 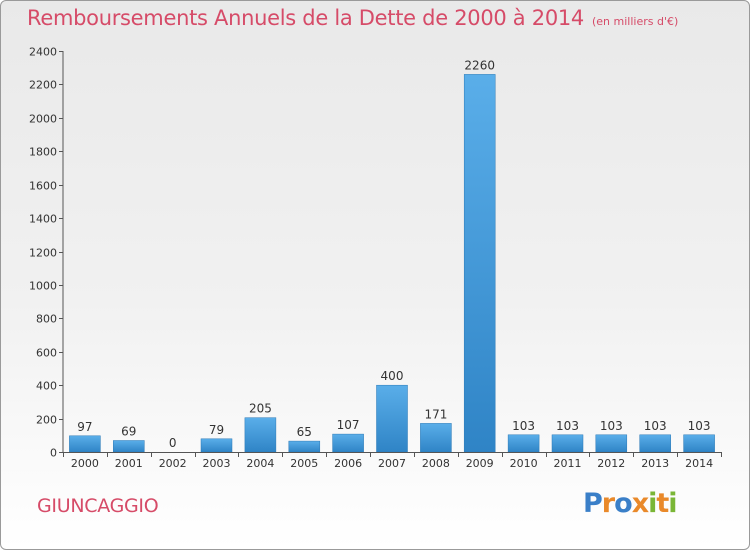 I want to click on x-tick-label-2003: 2003, so click(x=217, y=463).